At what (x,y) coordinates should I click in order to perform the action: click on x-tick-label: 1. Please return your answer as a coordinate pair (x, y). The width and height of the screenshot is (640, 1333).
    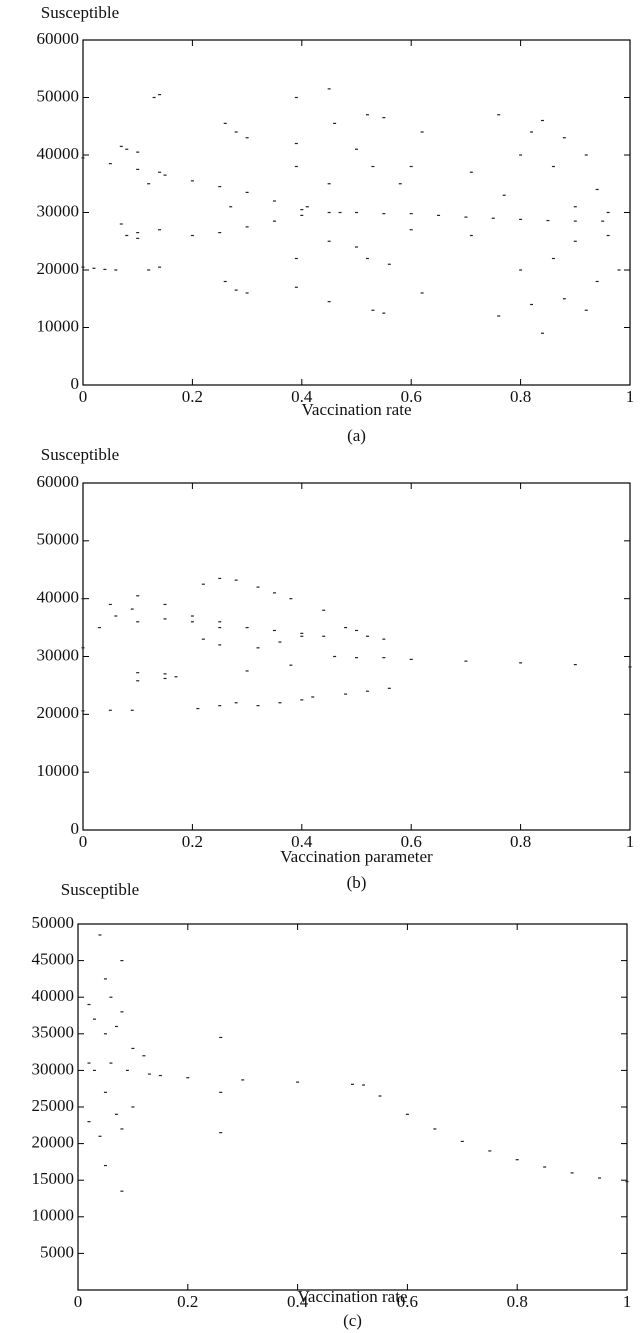
    Looking at the image, I should click on (627, 1301).